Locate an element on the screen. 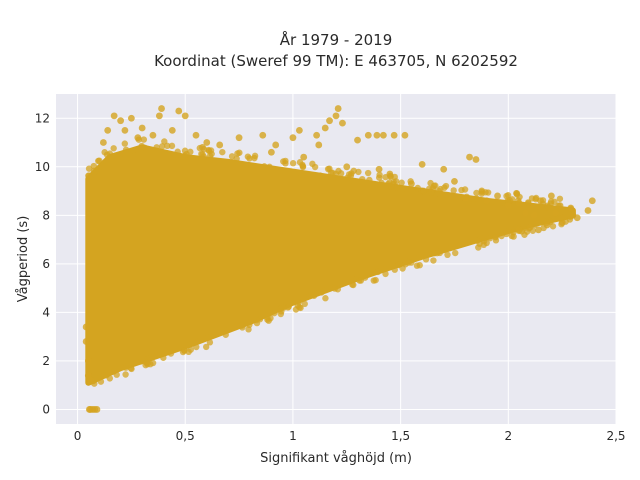 The height and width of the screenshot is (480, 640). x-tick-label: 2 is located at coordinates (508, 436).